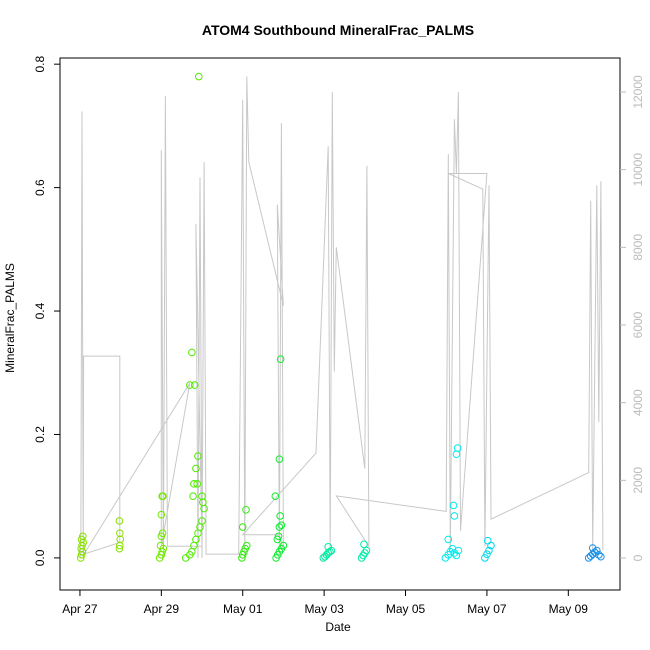  I want to click on y2-tick-label: 6000, so click(638, 324).